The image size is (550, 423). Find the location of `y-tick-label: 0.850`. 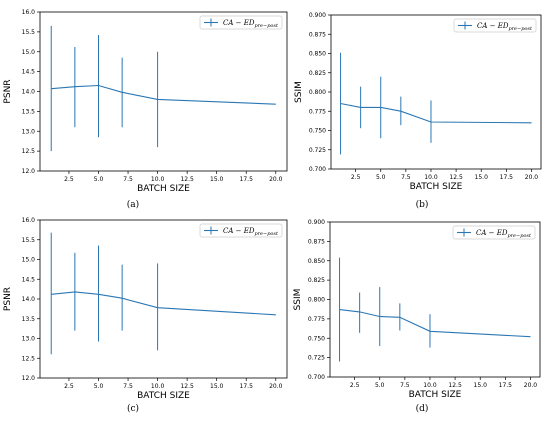

y-tick-label: 0.850 is located at coordinates (316, 261).